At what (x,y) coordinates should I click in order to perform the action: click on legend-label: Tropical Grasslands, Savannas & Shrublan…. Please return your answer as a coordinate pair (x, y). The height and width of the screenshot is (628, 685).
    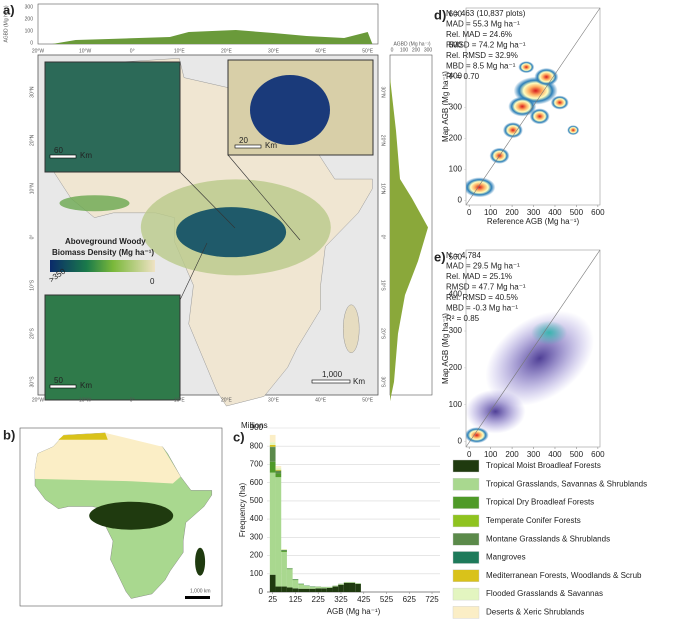
    Looking at the image, I should click on (566, 483).